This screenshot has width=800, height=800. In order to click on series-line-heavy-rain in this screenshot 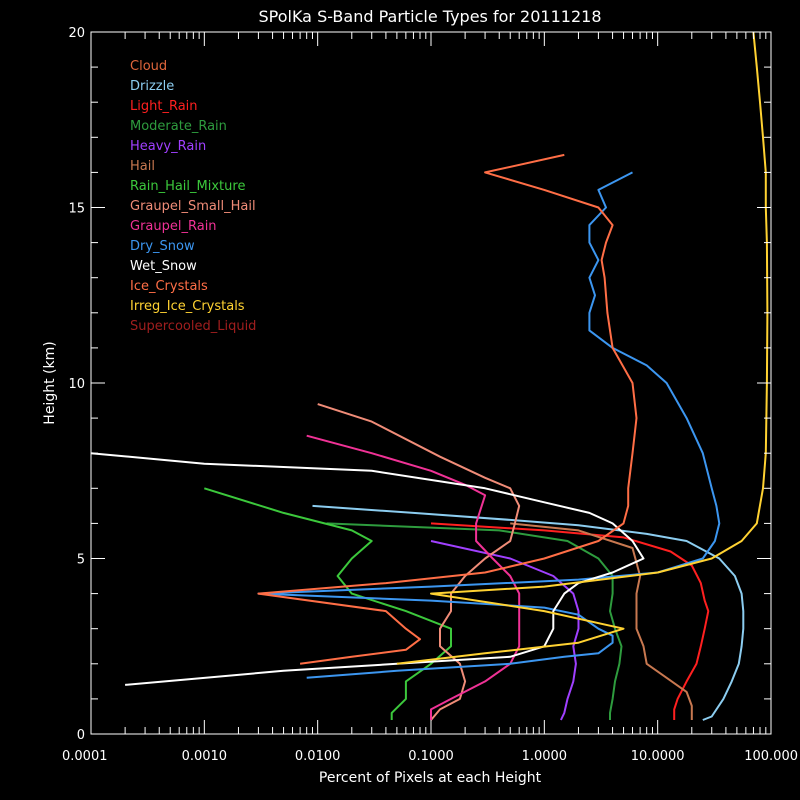, I will do `click(505, 630)`.